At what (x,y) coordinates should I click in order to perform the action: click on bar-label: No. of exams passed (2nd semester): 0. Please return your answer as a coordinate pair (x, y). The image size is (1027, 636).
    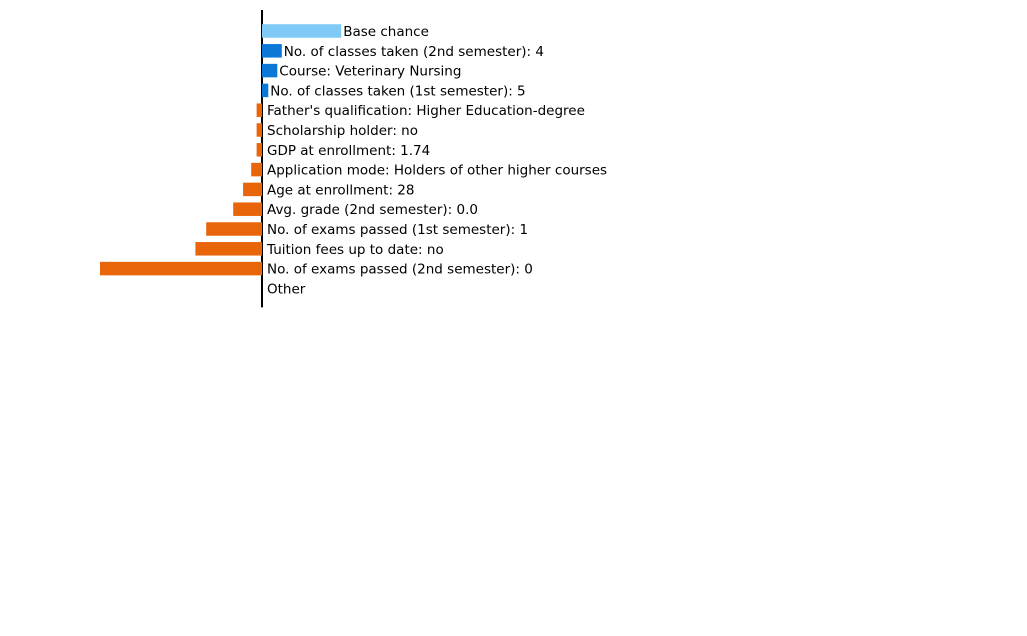
    Looking at the image, I should click on (400, 270).